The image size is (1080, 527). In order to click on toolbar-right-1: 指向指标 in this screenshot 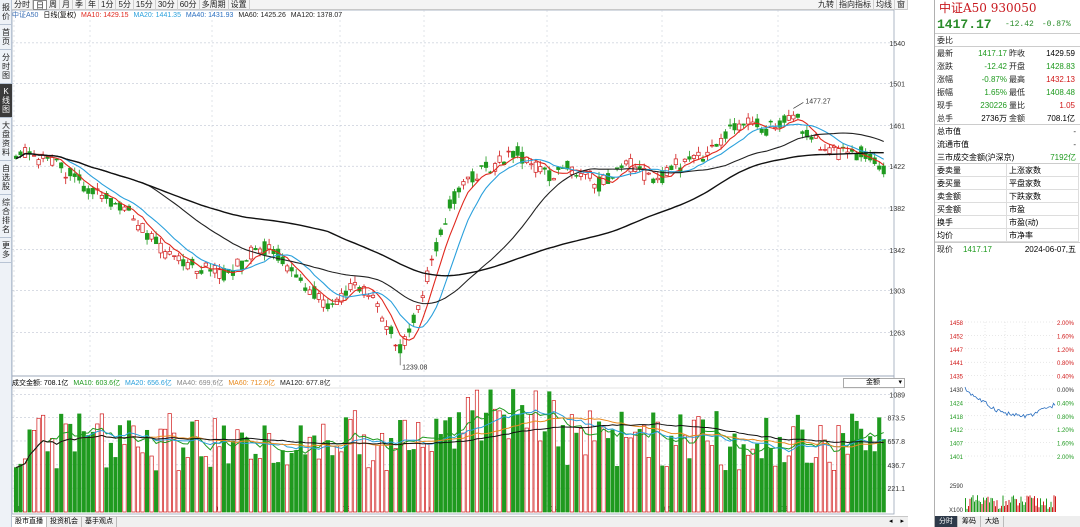, I will do `click(855, 5)`.